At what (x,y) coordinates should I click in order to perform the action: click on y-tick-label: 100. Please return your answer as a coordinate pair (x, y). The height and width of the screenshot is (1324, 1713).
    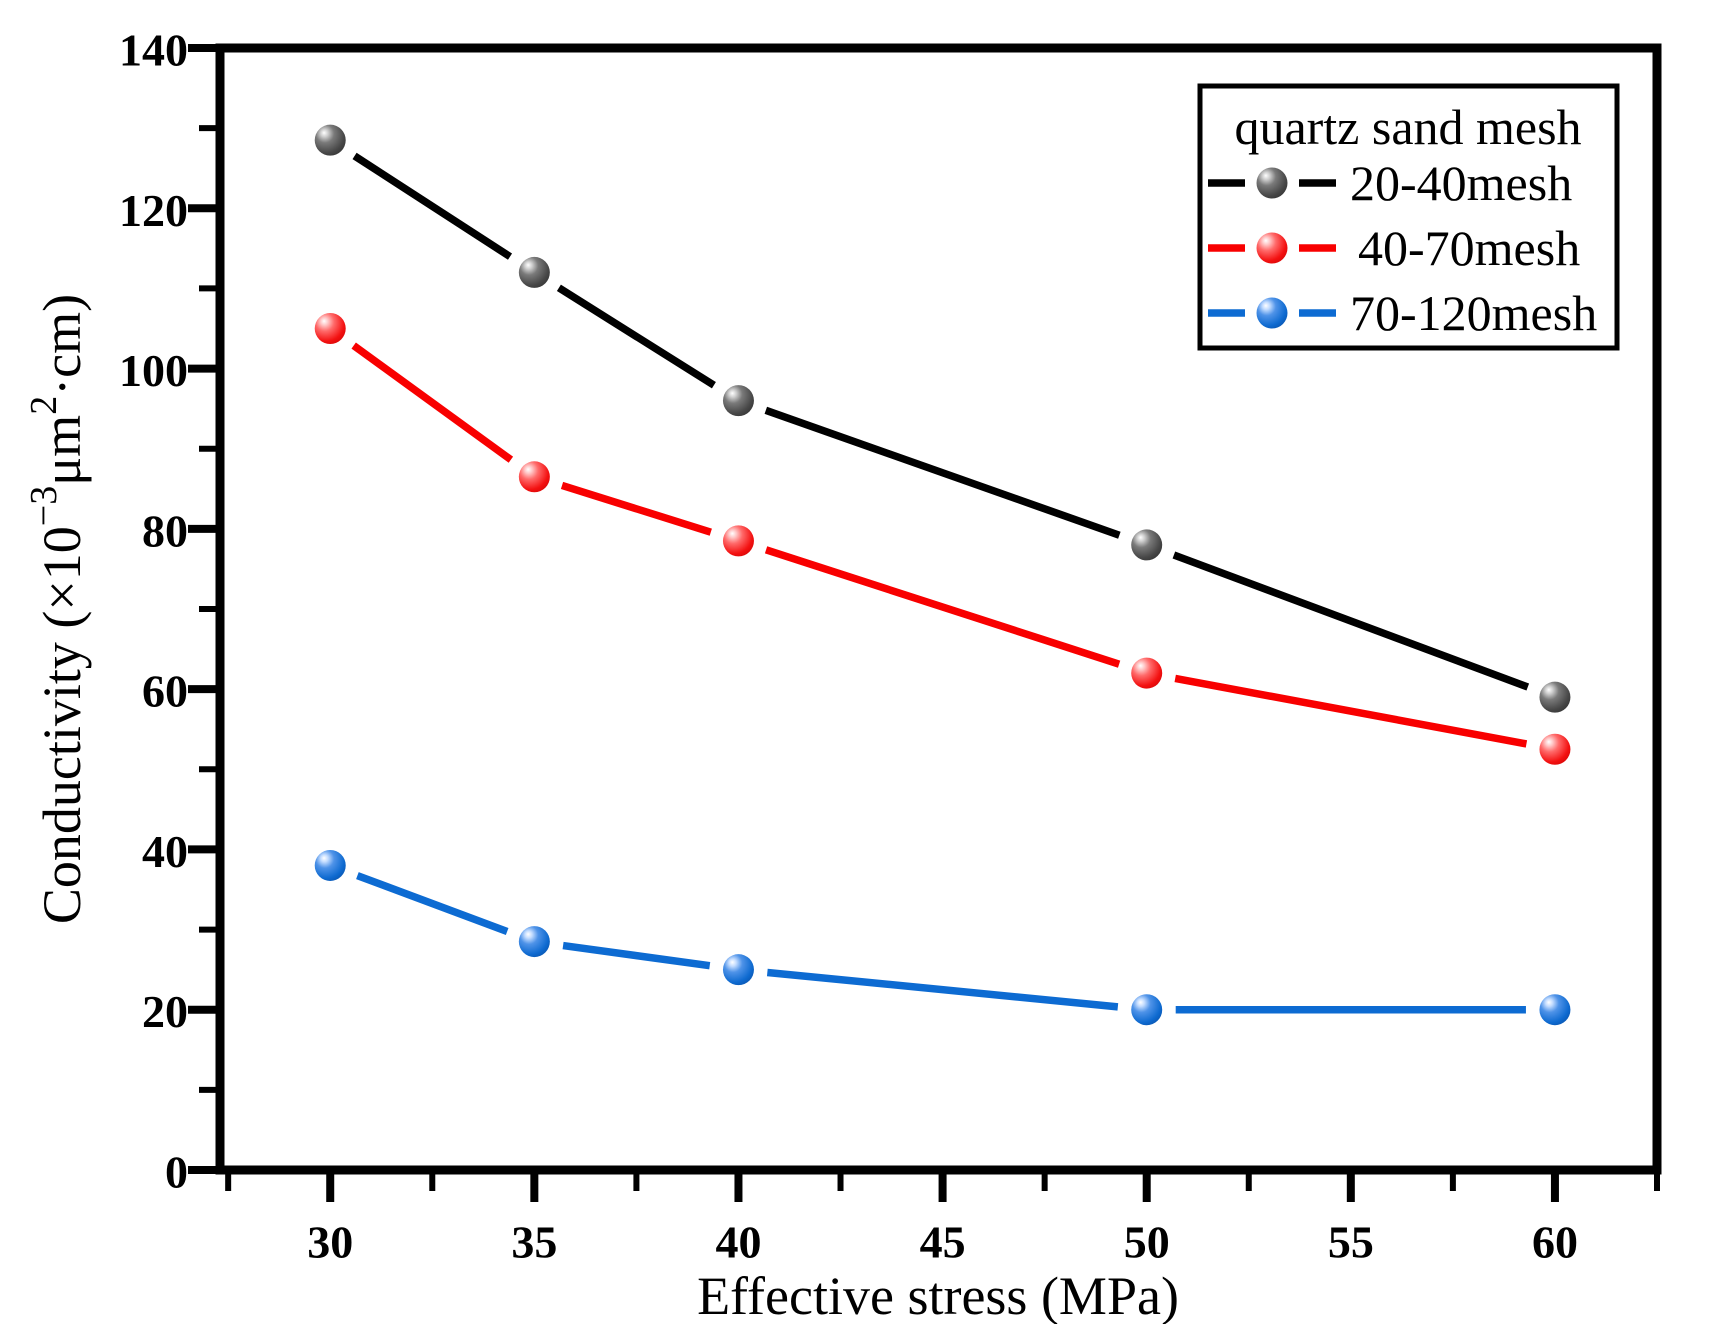
    Looking at the image, I should click on (153, 370).